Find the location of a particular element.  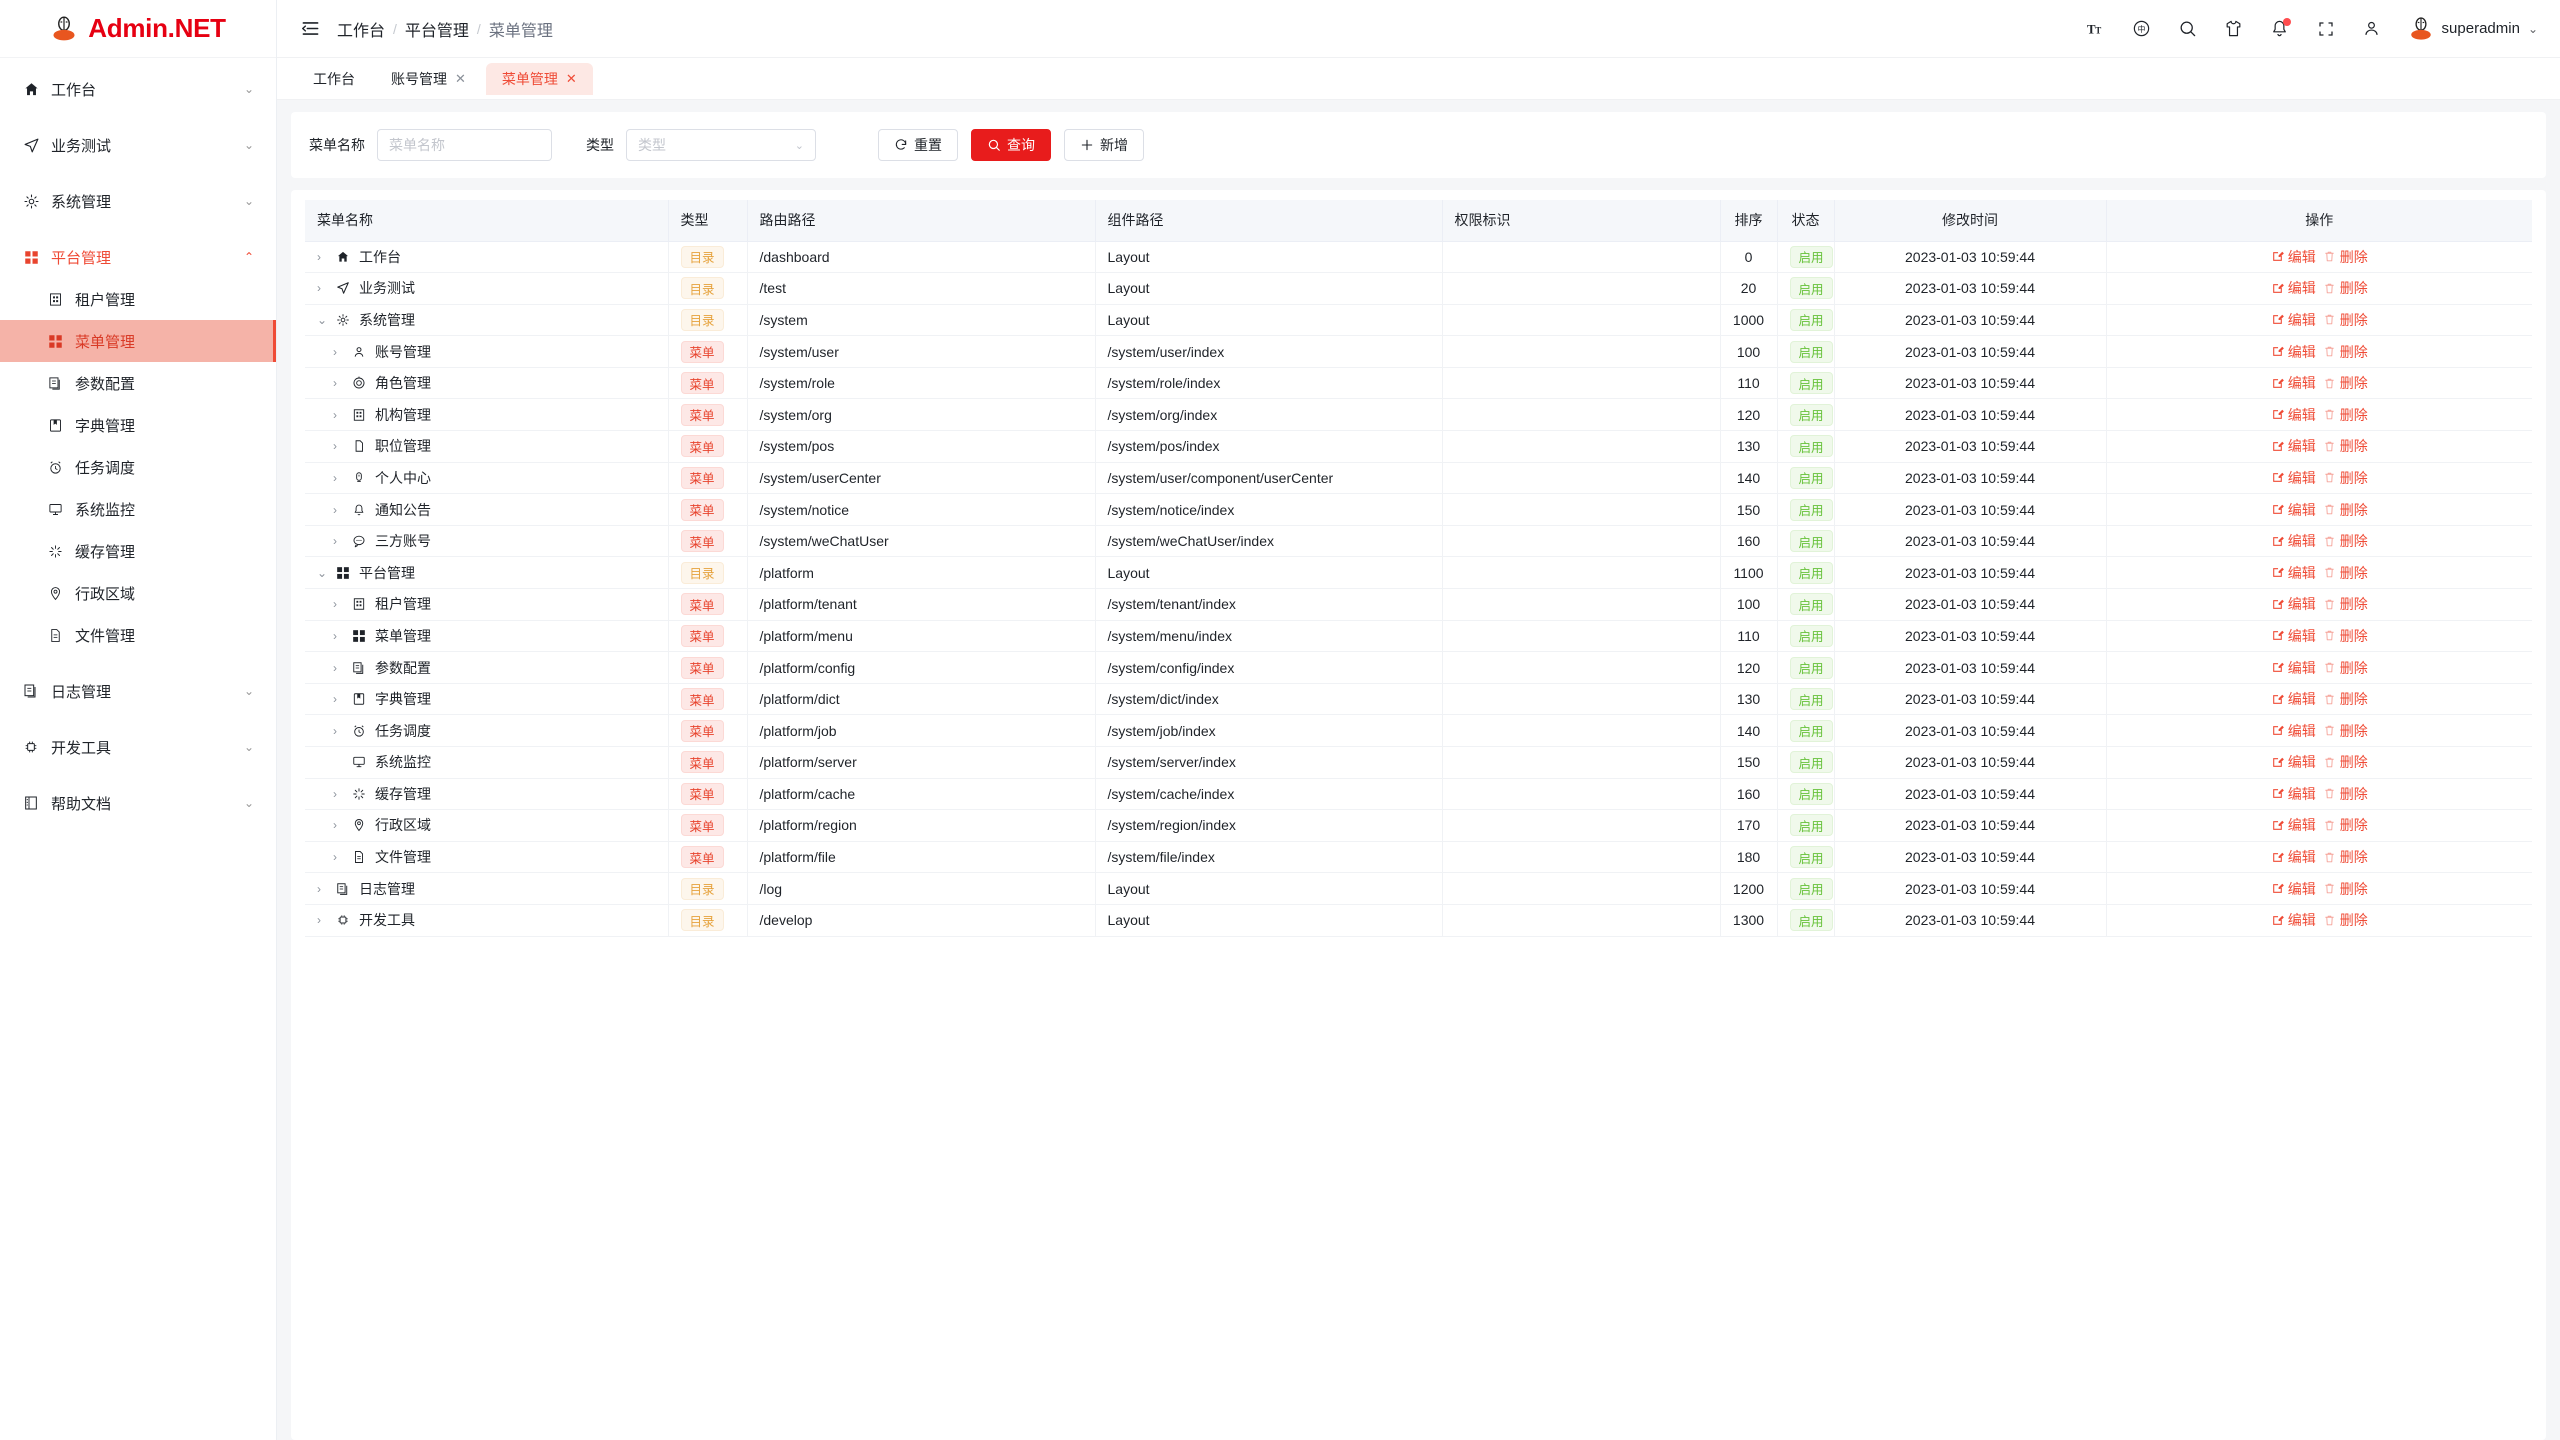

add-button: 新增 is located at coordinates (1104, 145).